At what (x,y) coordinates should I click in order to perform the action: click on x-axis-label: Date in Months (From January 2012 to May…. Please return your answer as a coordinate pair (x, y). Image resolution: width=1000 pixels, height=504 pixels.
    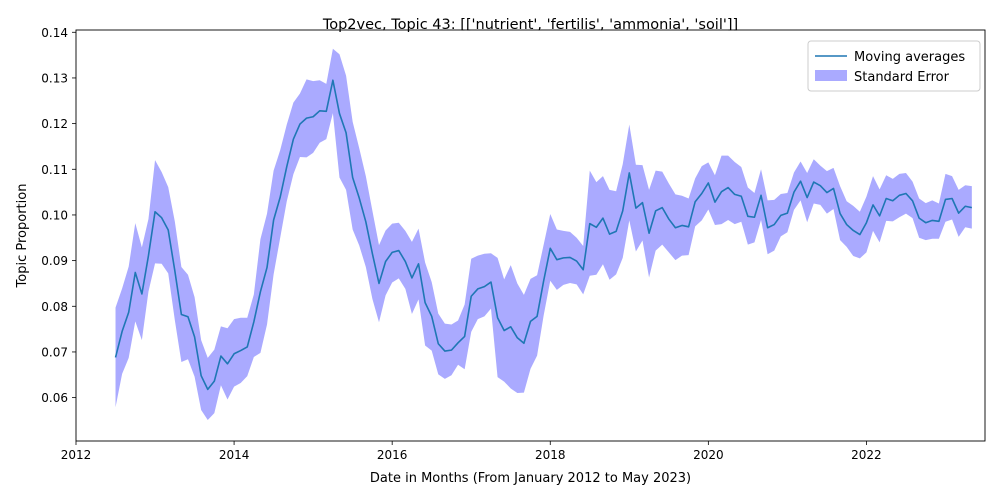
    Looking at the image, I should click on (530, 478).